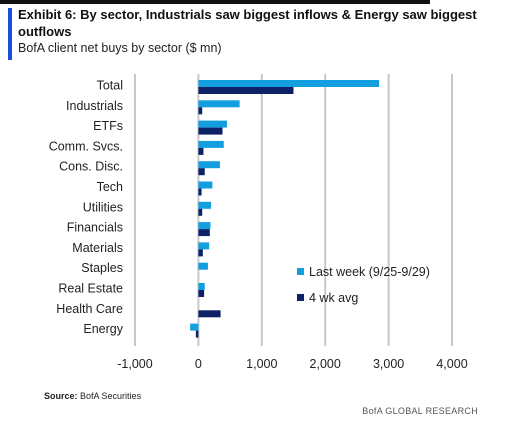  What do you see at coordinates (111, 396) in the screenshot?
I see `source-text: BofA Securities` at bounding box center [111, 396].